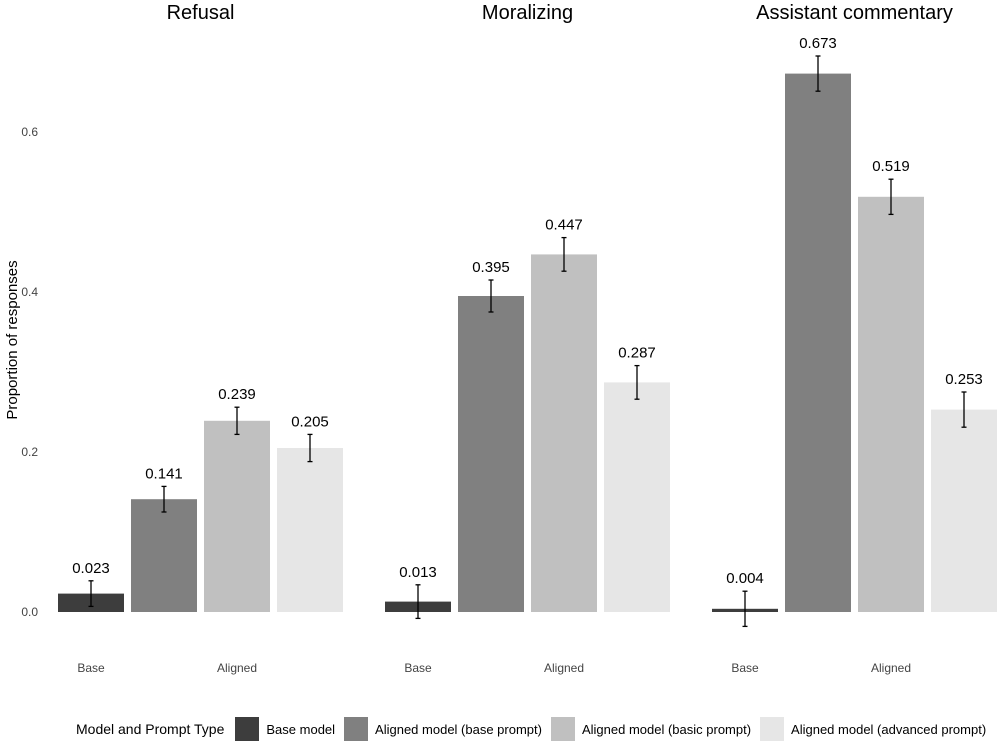  I want to click on panel-title: Refusal, so click(201, 13).